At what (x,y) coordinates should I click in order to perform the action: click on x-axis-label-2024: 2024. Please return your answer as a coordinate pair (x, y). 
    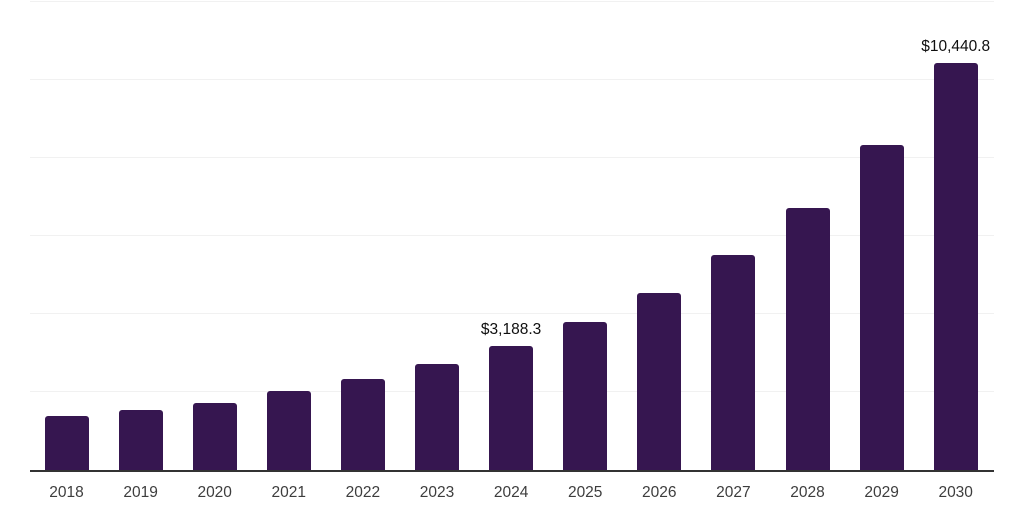
    Looking at the image, I should click on (511, 492).